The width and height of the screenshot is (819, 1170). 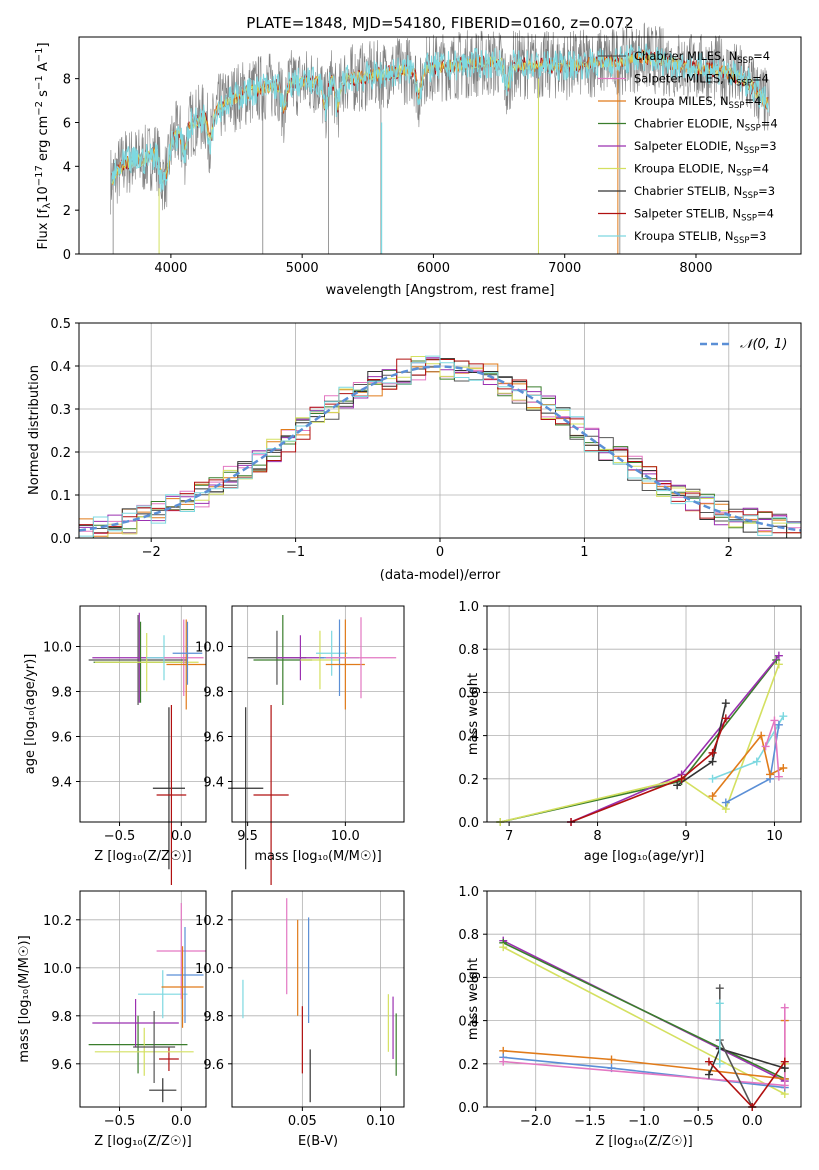 What do you see at coordinates (34, 430) in the screenshot?
I see `residuals-ylabel: Normed distribution` at bounding box center [34, 430].